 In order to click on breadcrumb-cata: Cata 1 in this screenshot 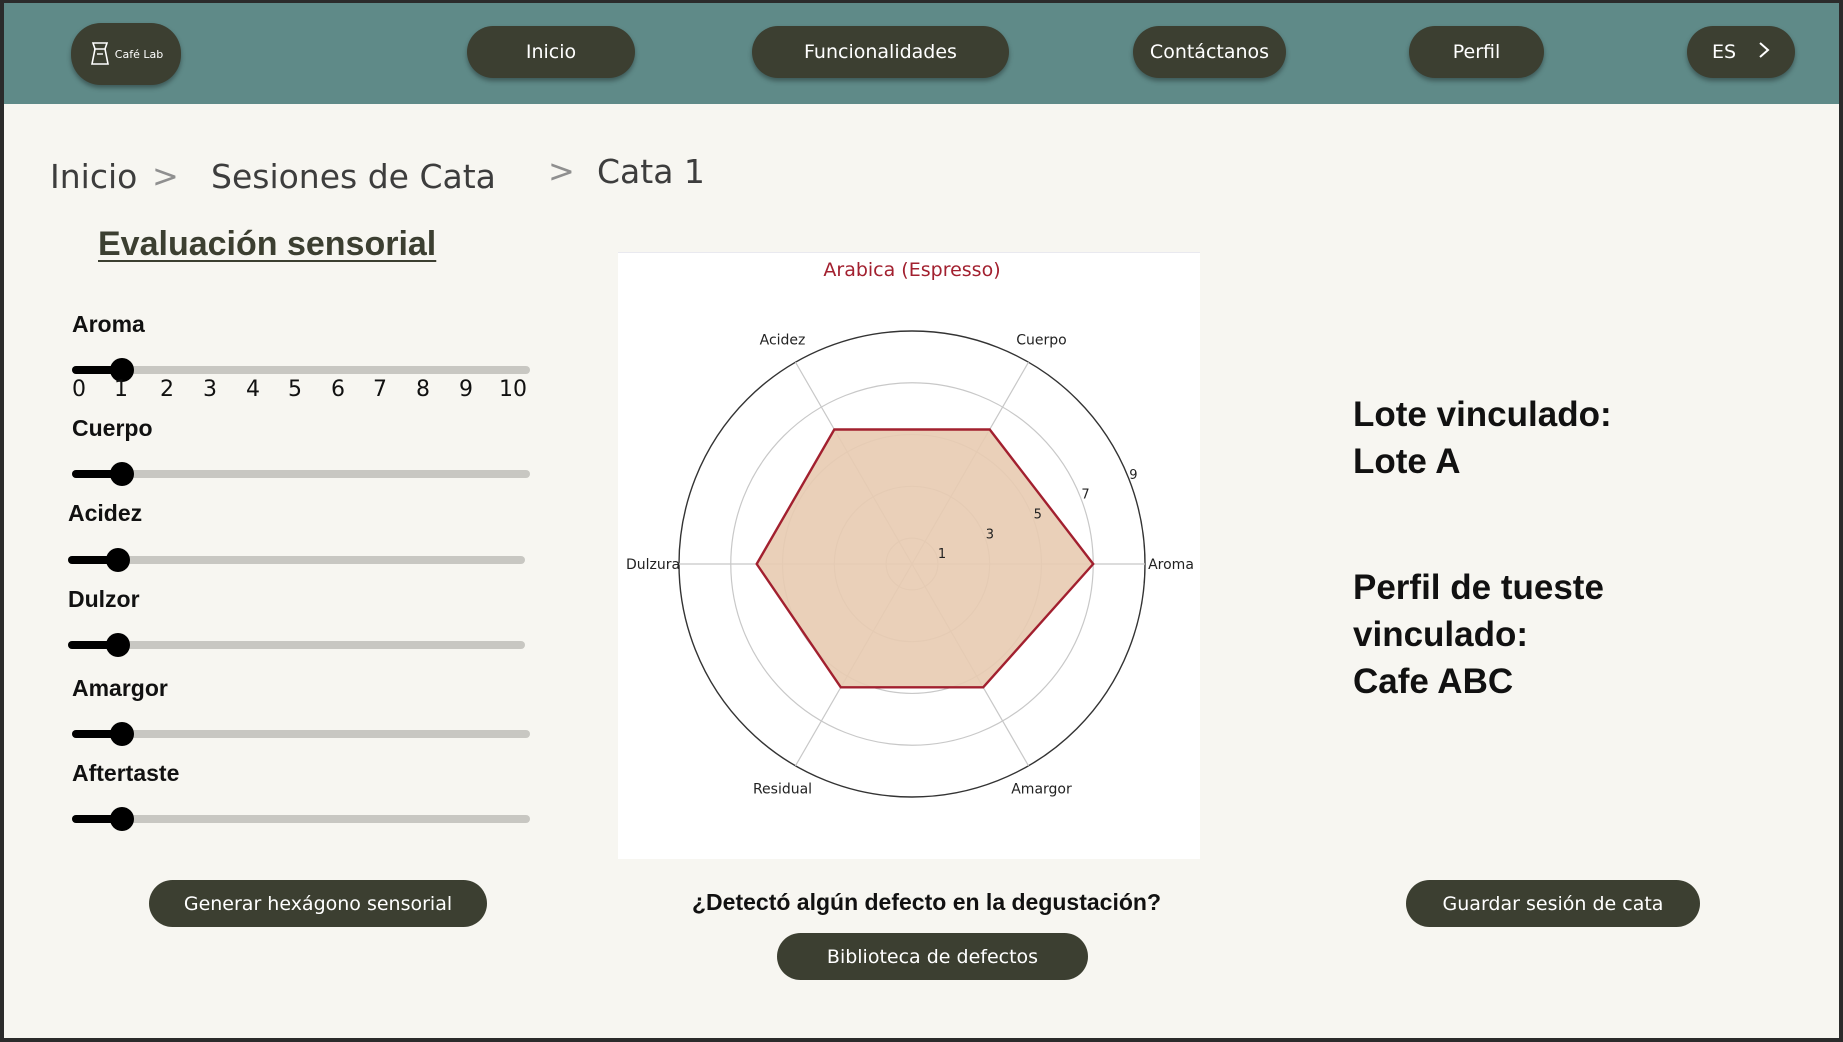, I will do `click(651, 171)`.